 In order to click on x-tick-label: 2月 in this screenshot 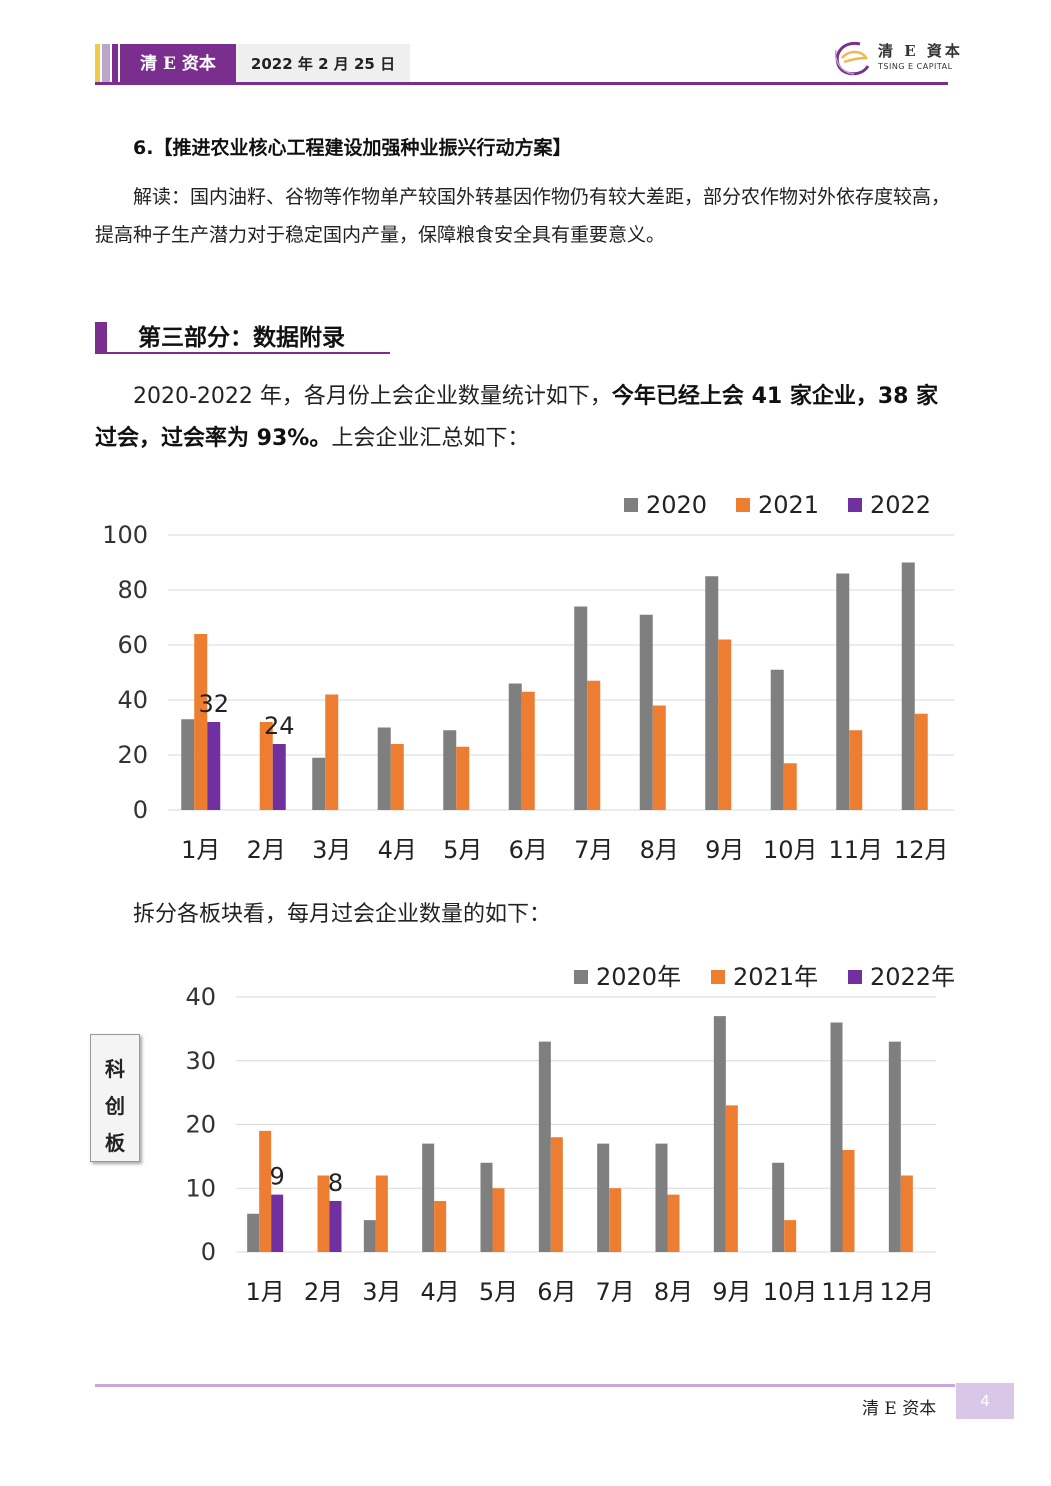, I will do `click(323, 1292)`.